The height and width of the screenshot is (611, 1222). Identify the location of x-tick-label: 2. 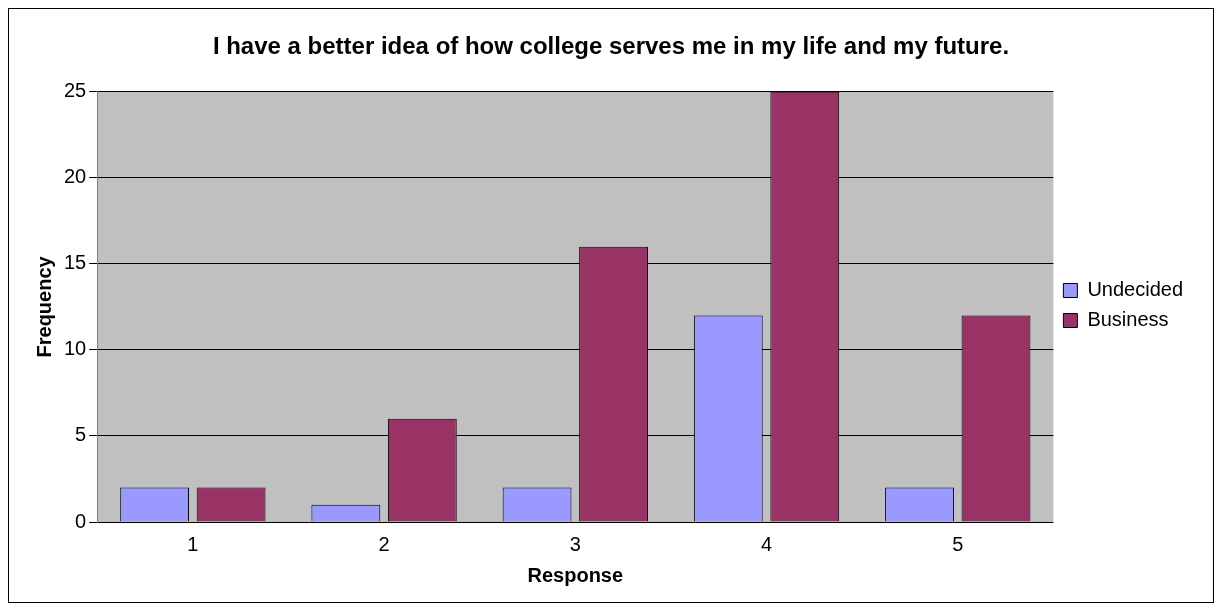
(384, 543).